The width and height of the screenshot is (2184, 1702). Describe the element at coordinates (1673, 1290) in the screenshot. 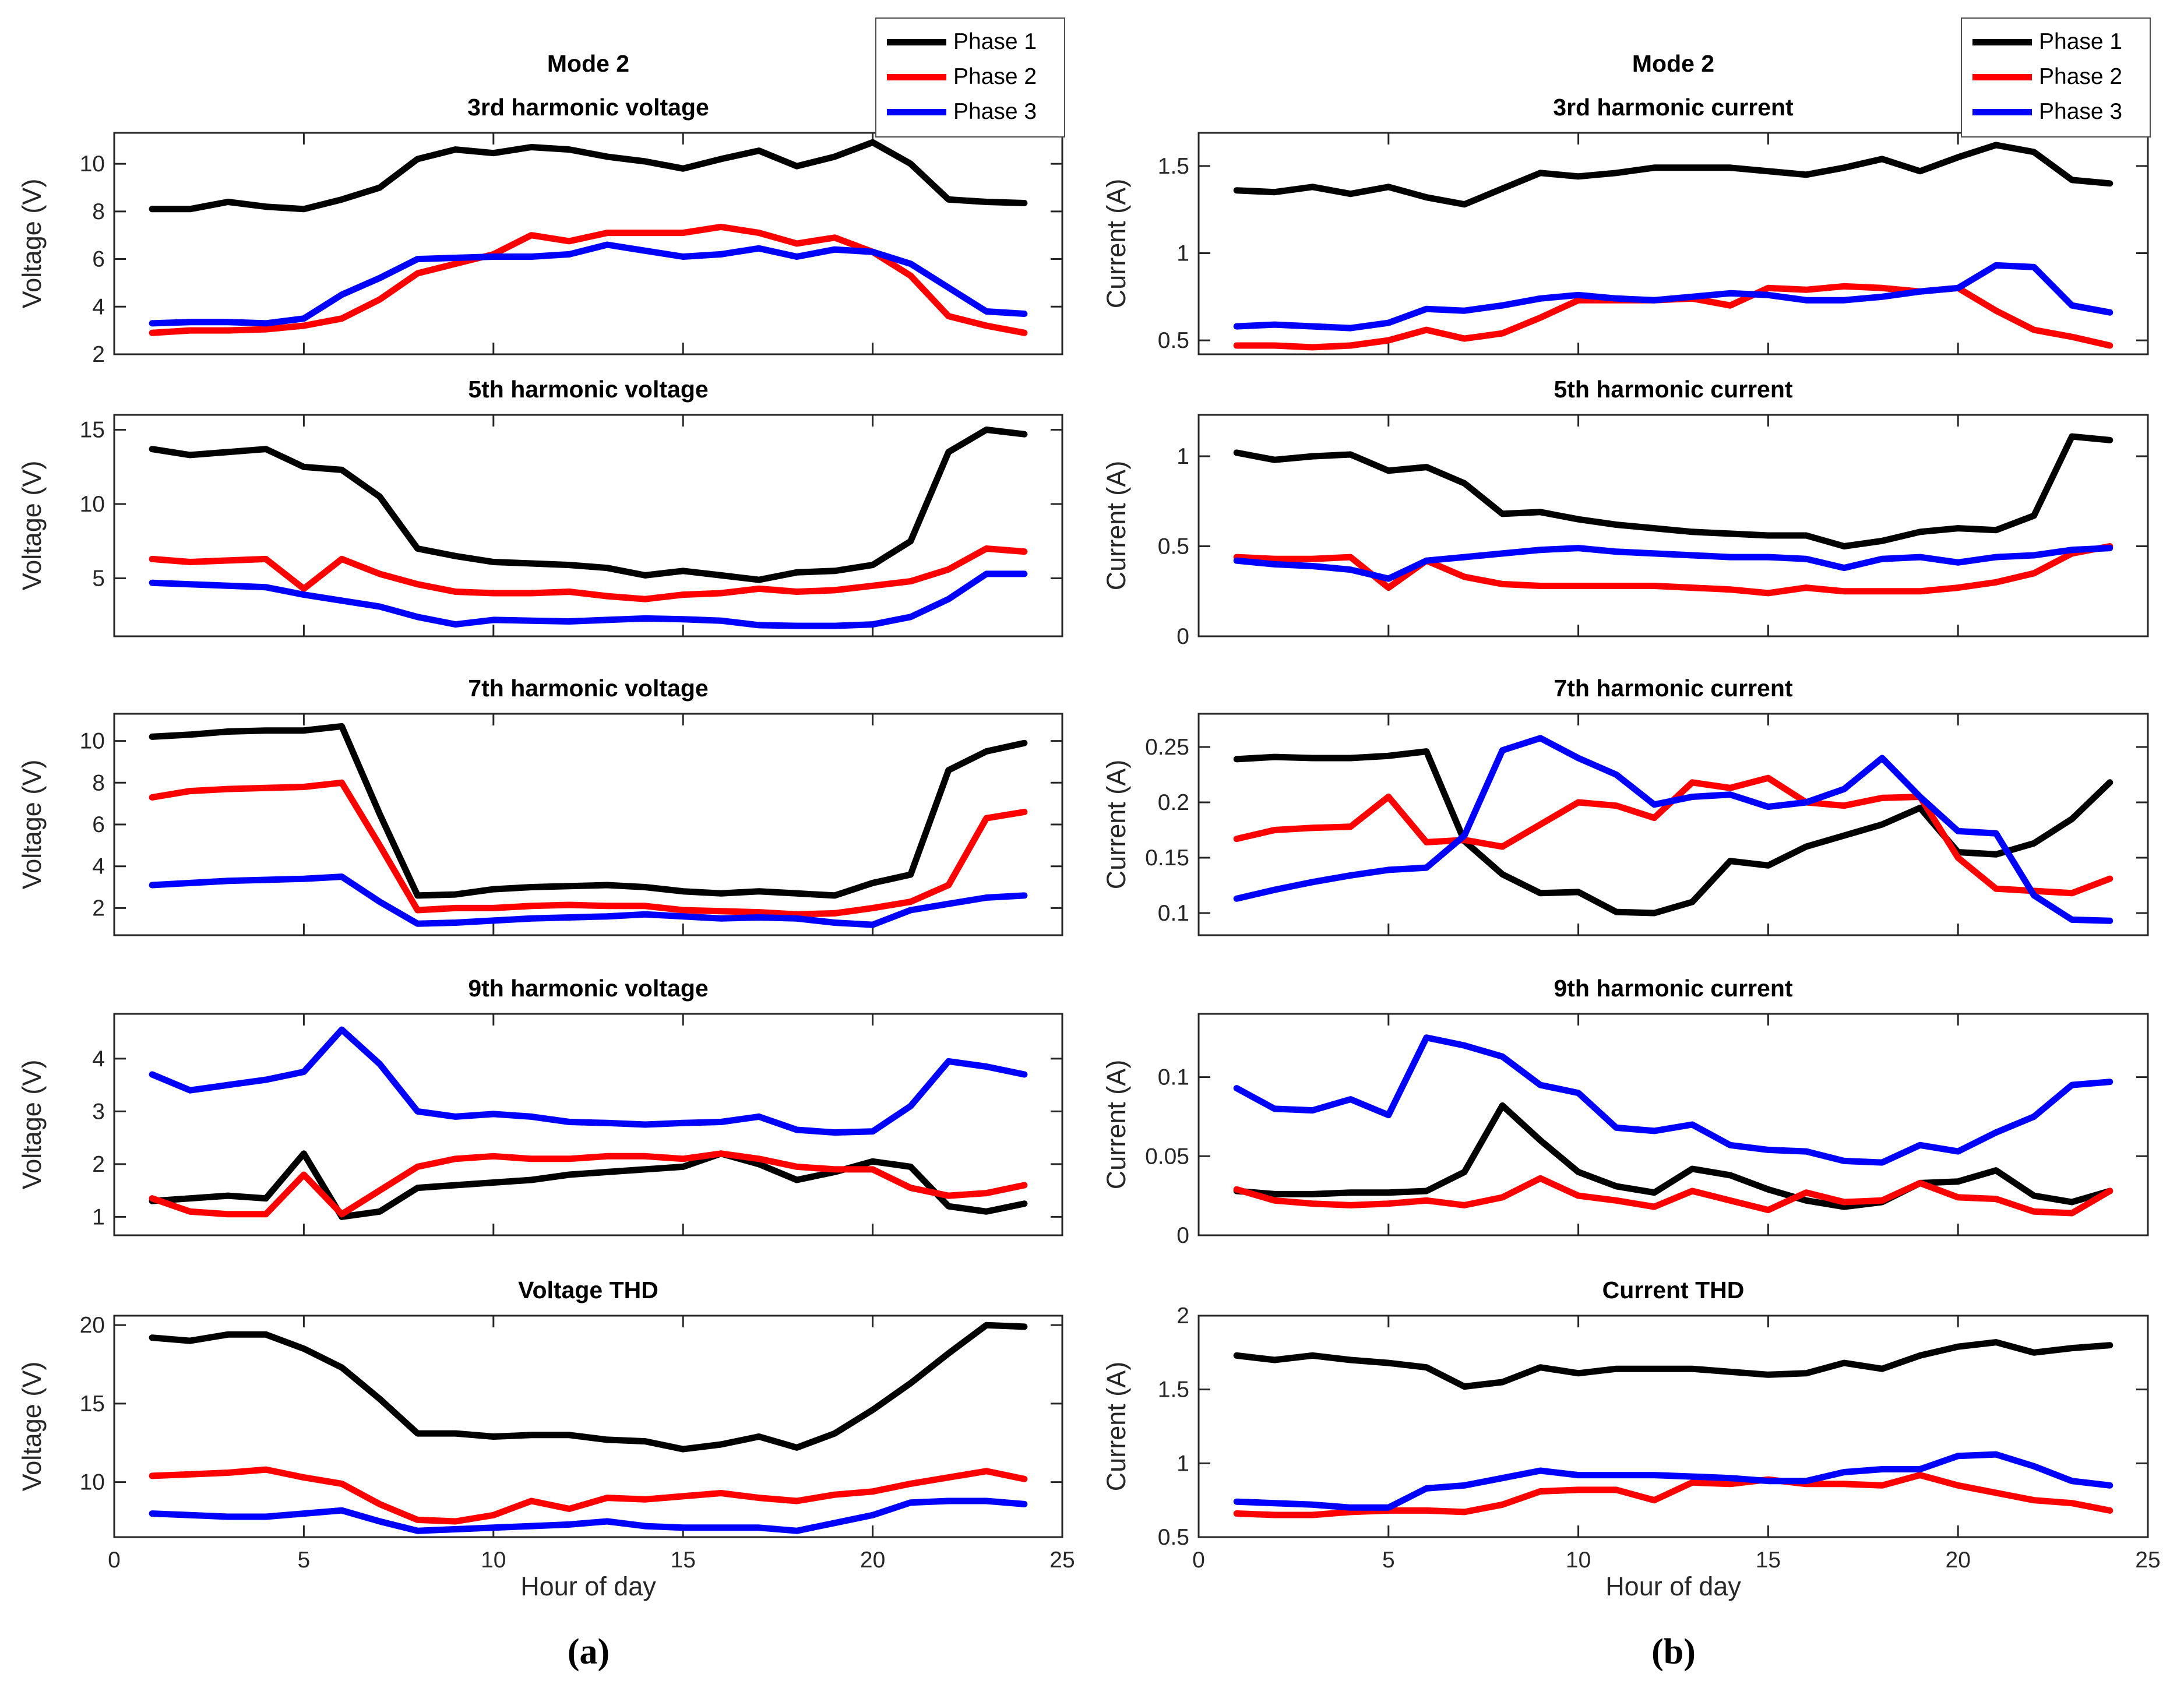

I see `chart-title: Current THD` at that location.